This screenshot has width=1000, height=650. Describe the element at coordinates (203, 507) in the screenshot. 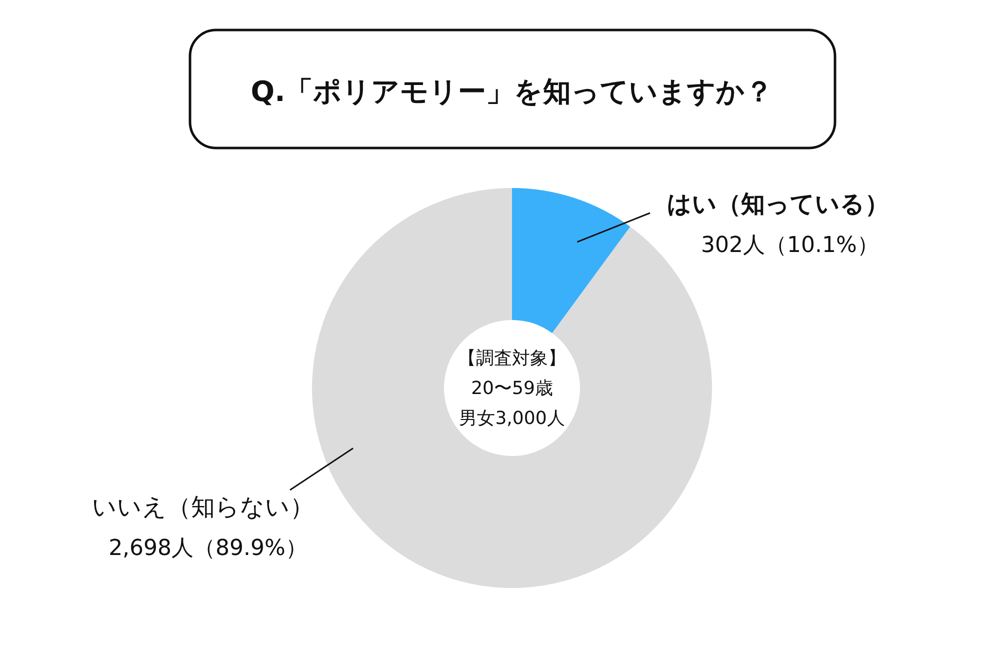

I see `slice-label: いいえ（知らない）` at that location.